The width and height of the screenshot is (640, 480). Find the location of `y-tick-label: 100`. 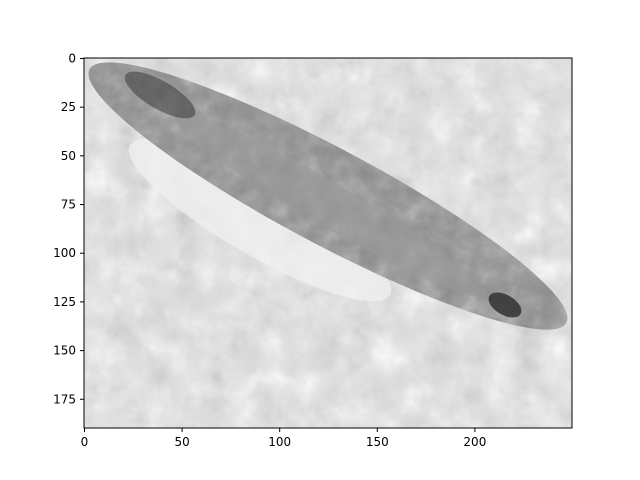

y-tick-label: 100 is located at coordinates (64, 253).